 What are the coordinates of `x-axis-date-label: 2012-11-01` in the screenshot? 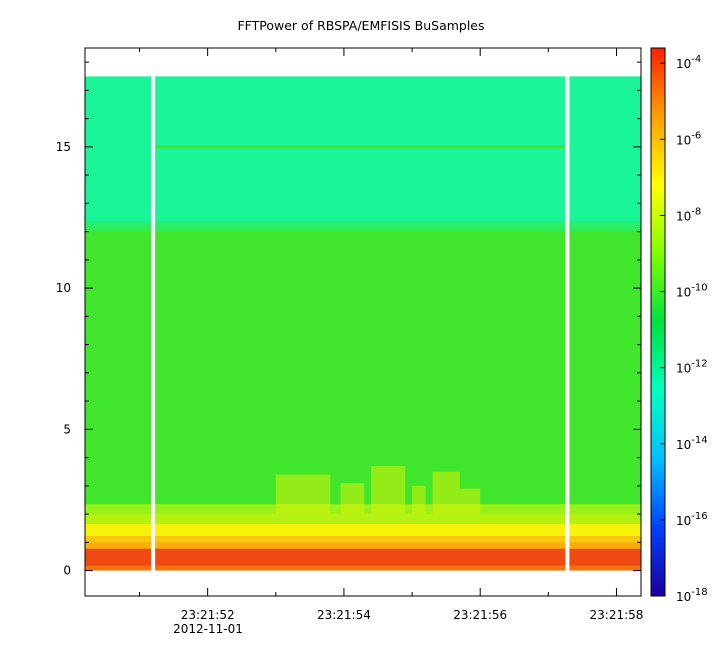 It's located at (208, 629).